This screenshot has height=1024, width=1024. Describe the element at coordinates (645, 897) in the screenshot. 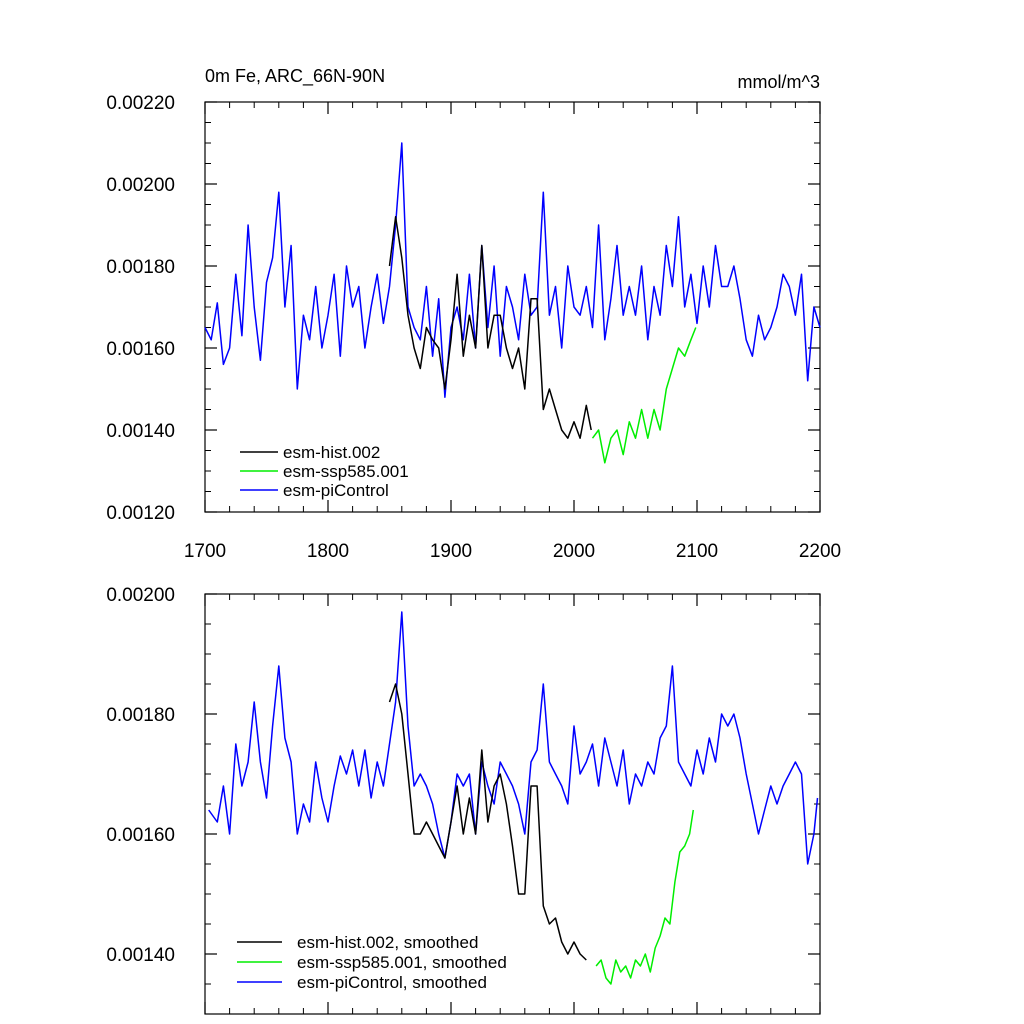

I see `bottom-series-esm-ssp585-001-smoothed` at that location.